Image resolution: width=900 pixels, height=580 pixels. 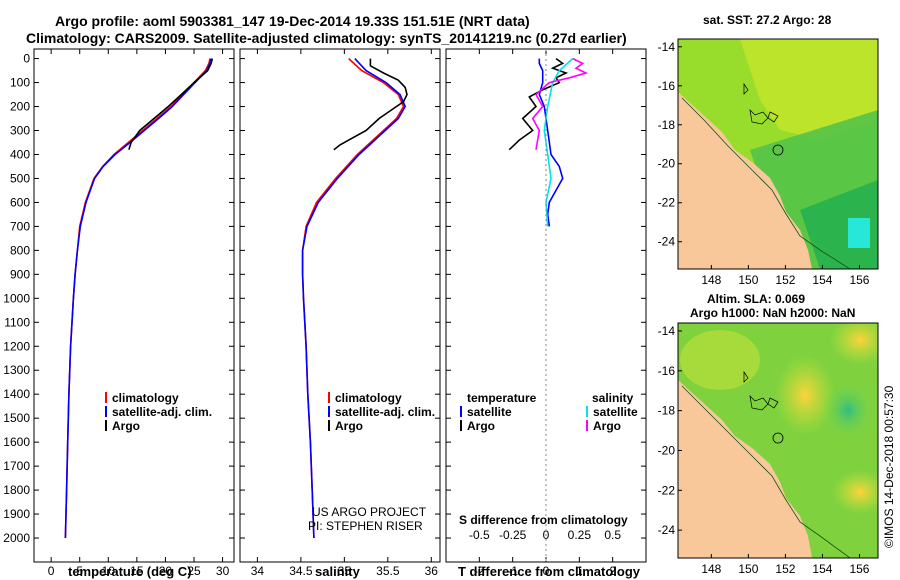 I want to click on depth-tick-label: 900, so click(x=20, y=274).